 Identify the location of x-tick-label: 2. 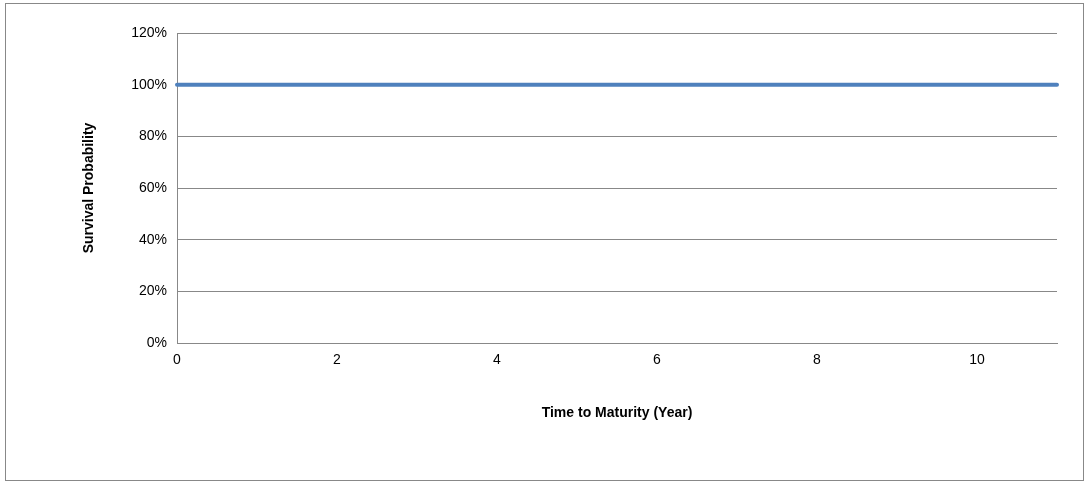
(337, 359).